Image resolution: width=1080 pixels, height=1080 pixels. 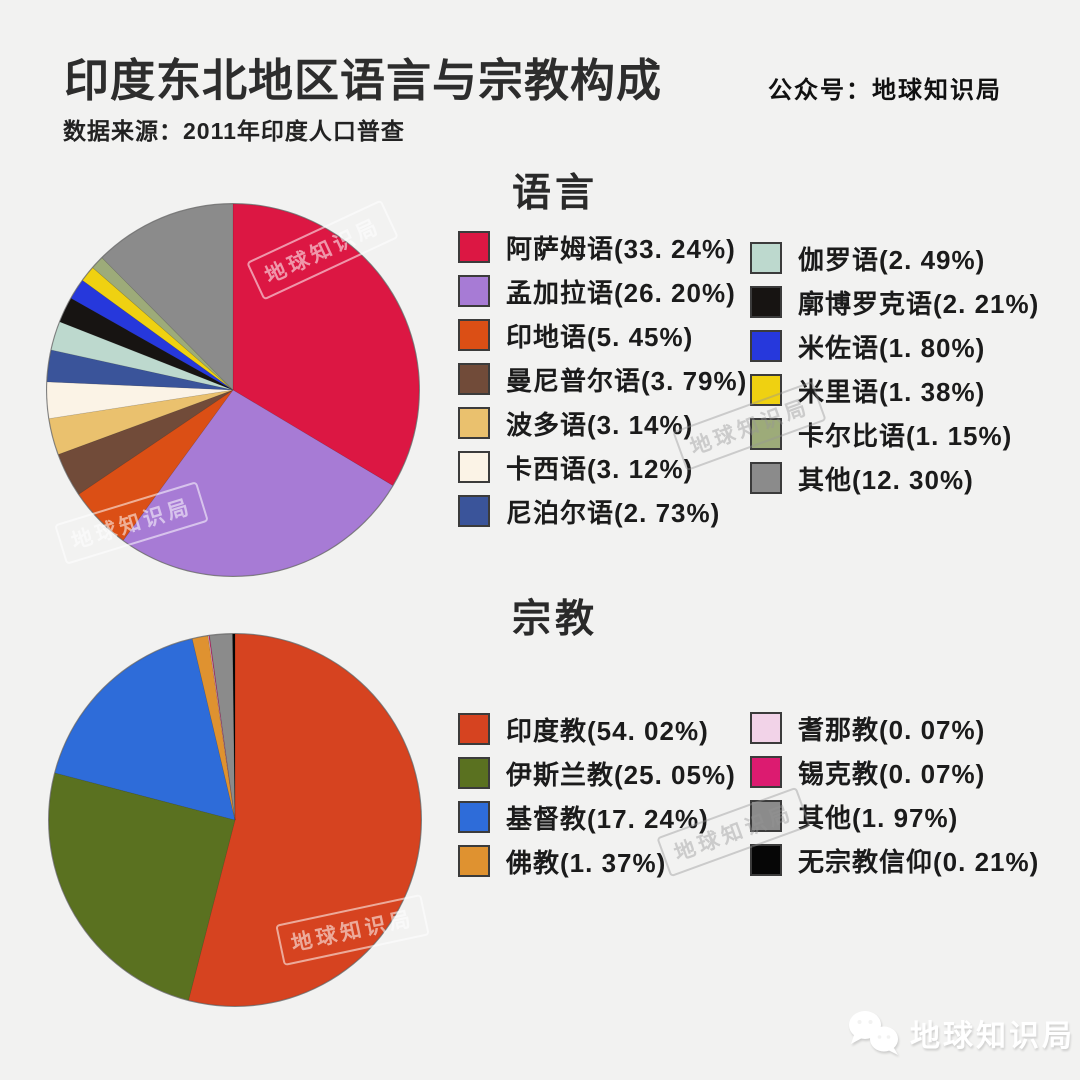 What do you see at coordinates (627, 380) in the screenshot?
I see `legend-label: 曼尼普尔语(3. 79%)` at bounding box center [627, 380].